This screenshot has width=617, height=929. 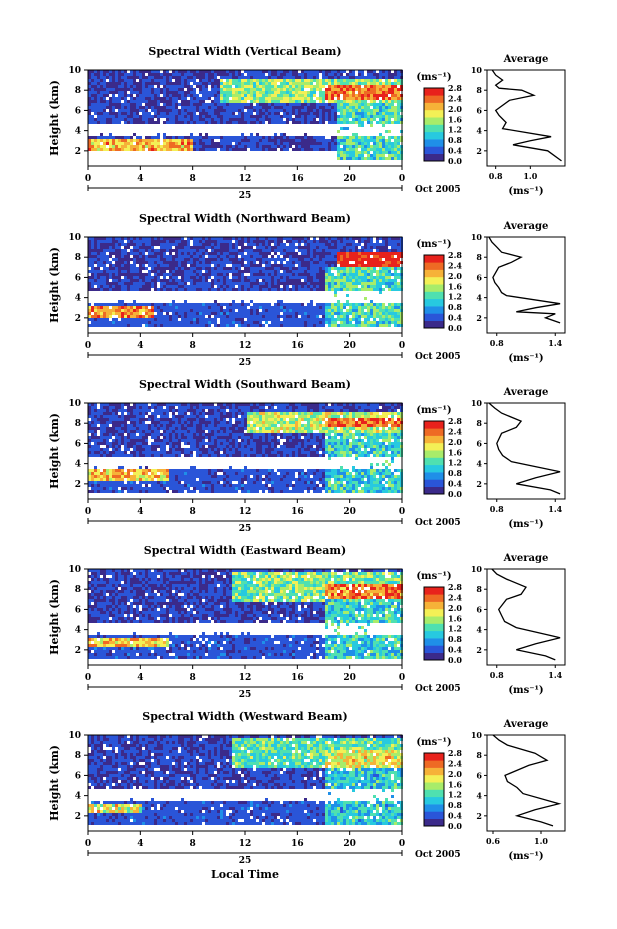 I want to click on average-line, so click(x=526, y=115).